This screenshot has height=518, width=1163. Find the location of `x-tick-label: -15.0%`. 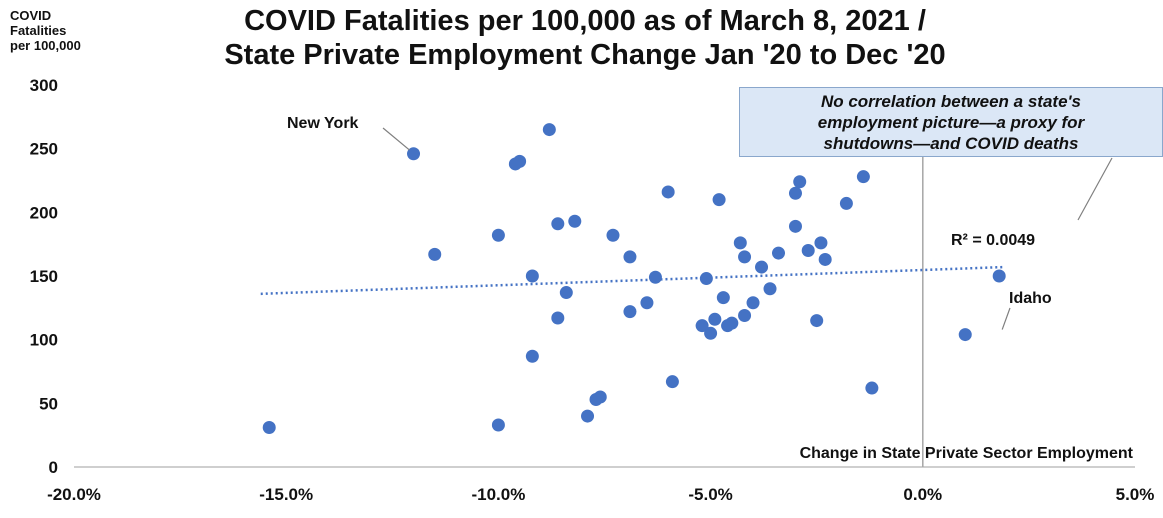

x-tick-label: -15.0% is located at coordinates (286, 494).